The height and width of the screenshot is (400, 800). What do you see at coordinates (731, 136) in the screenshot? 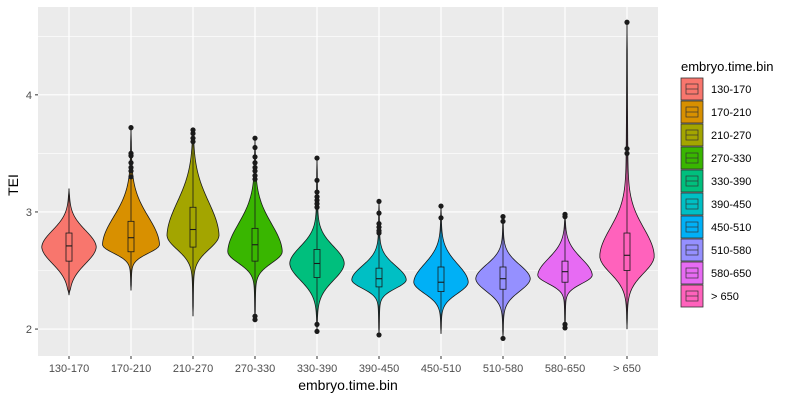
I see `legend-label: 210-270` at bounding box center [731, 136].